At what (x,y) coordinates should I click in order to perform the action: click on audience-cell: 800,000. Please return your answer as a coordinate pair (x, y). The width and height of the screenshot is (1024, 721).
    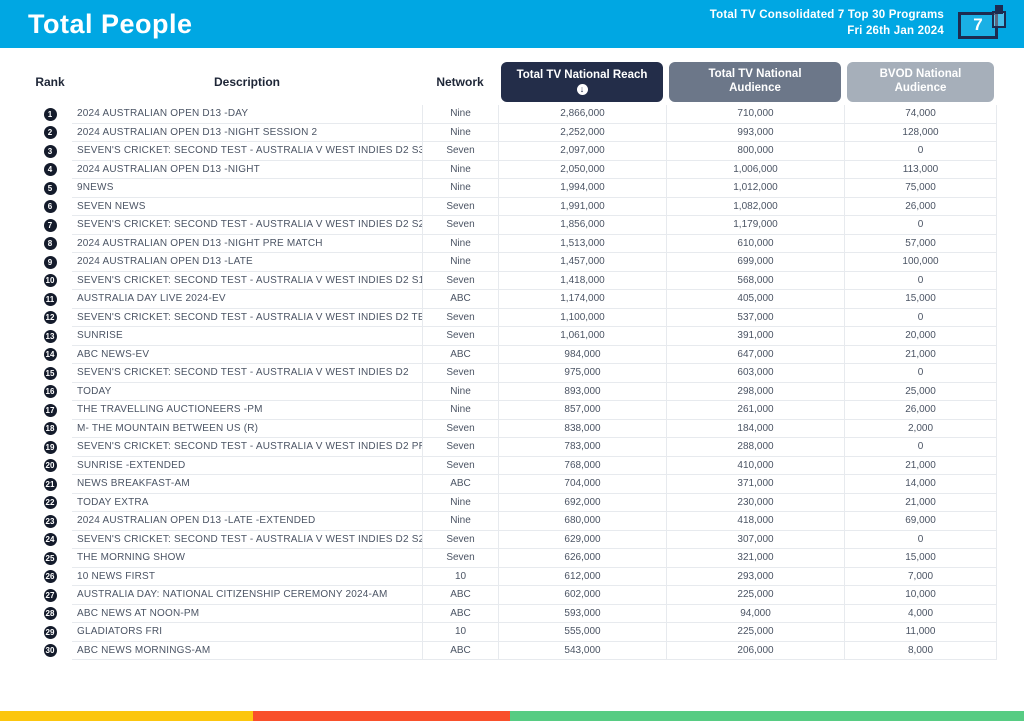
    Looking at the image, I should click on (755, 151).